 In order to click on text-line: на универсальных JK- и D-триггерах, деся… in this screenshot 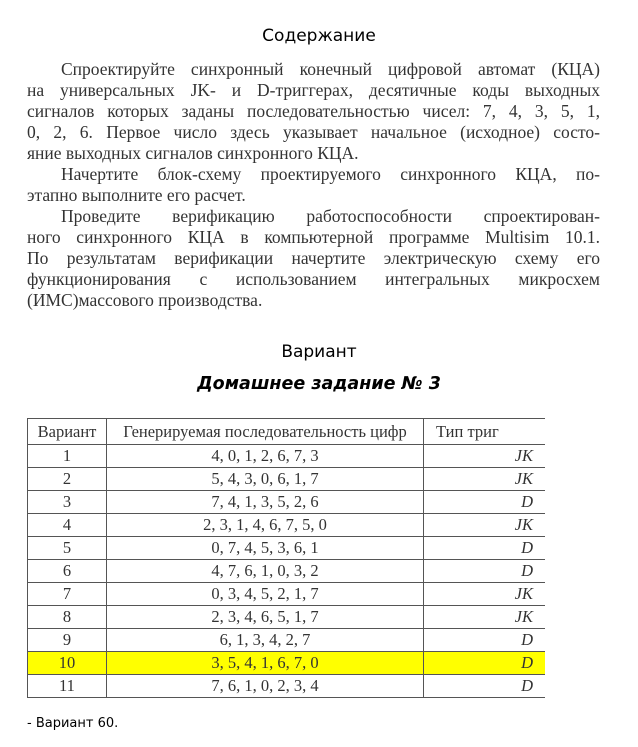, I will do `click(313, 90)`.